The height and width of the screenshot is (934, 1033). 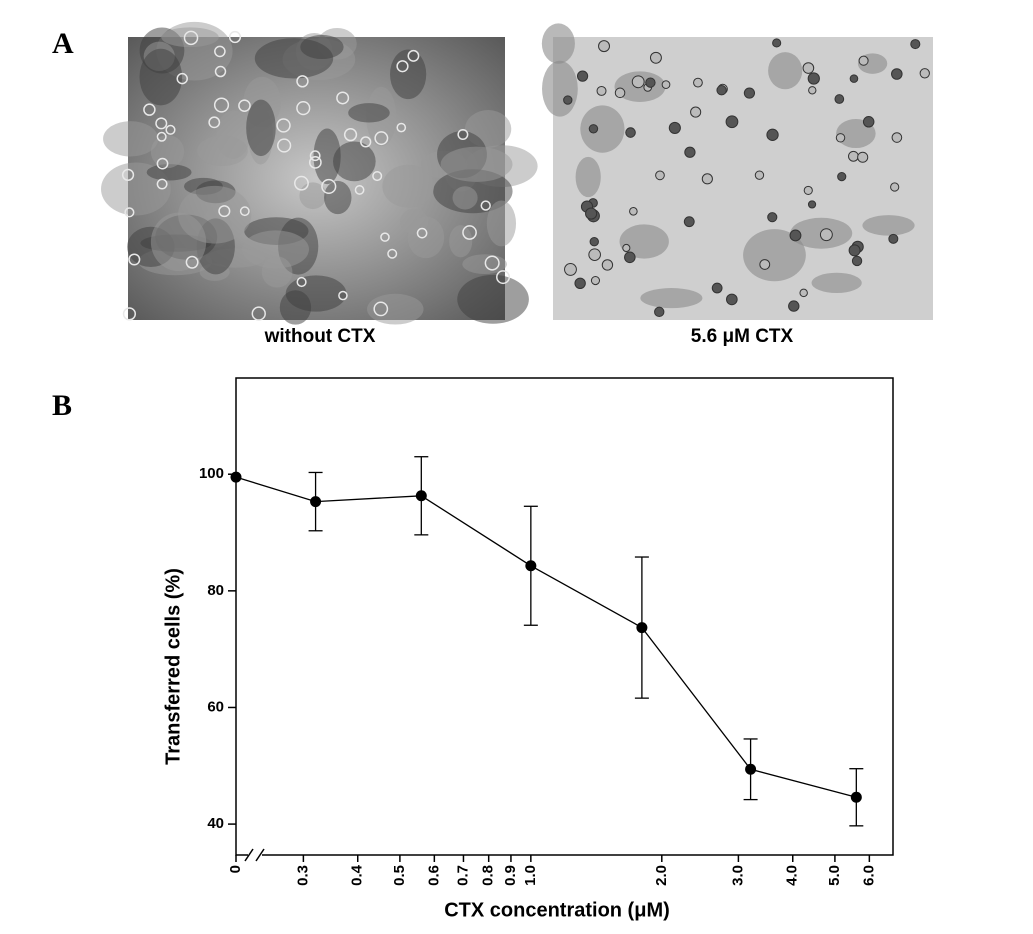 I want to click on panel-letter: B, so click(x=62, y=405).